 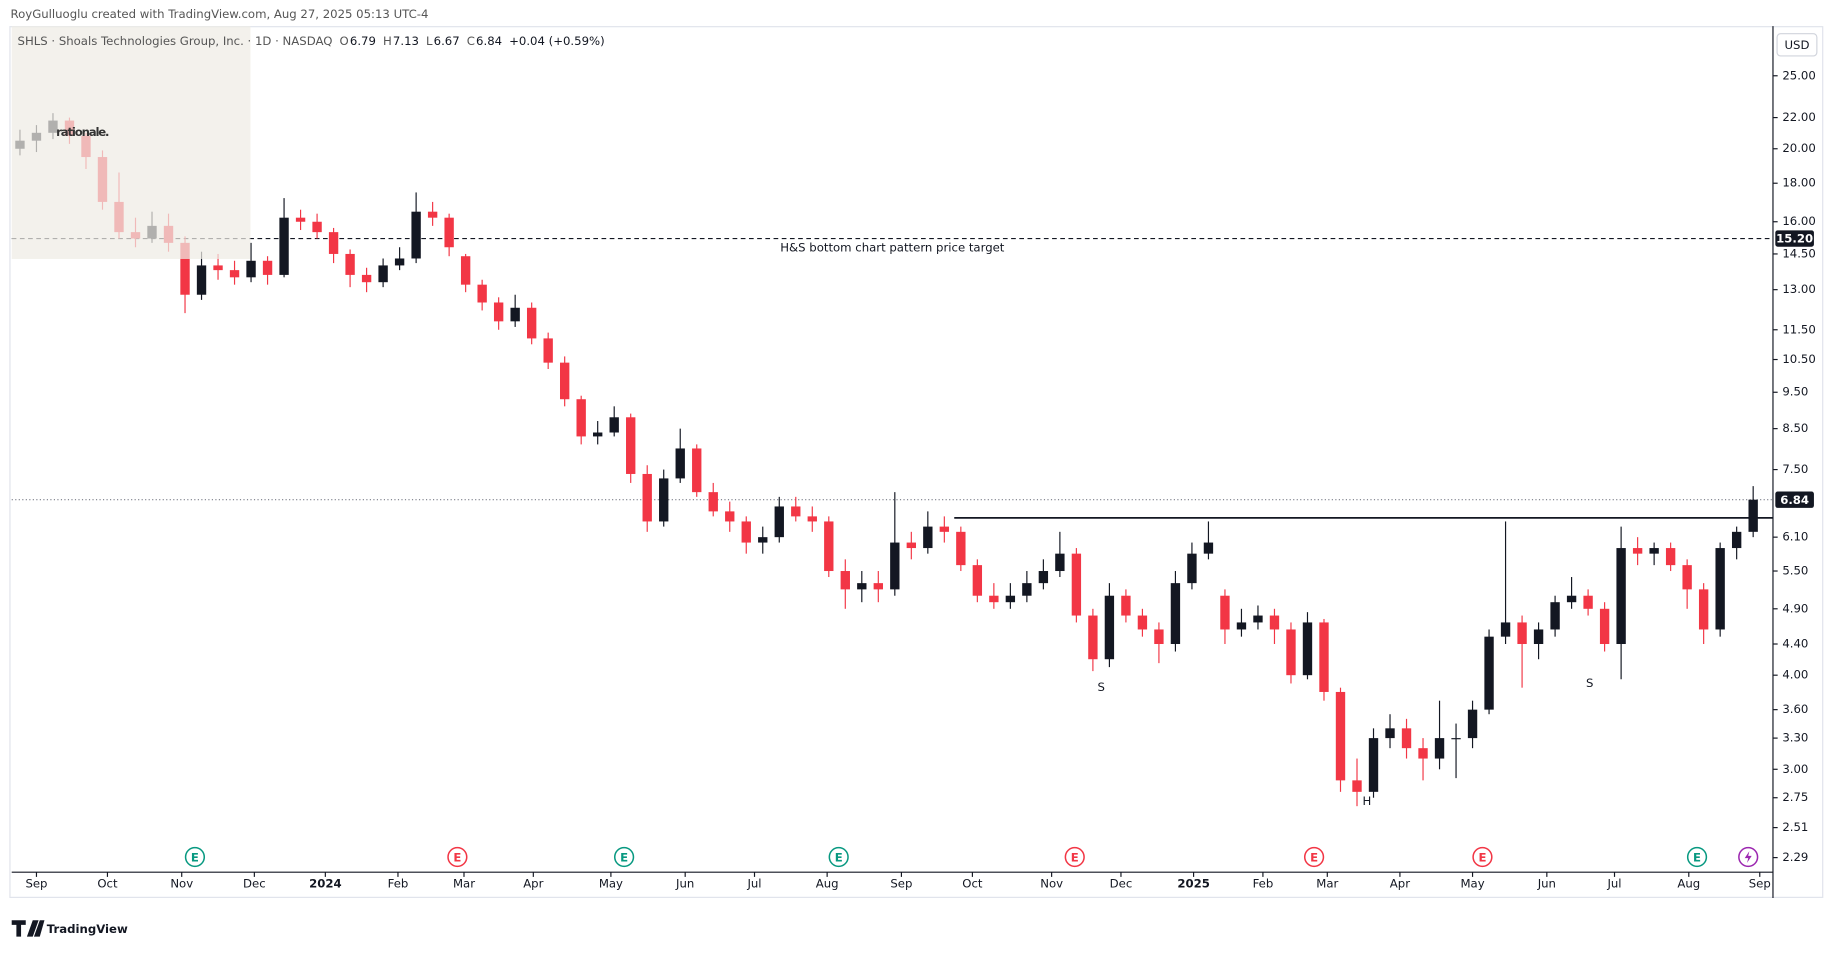 What do you see at coordinates (1795, 675) in the screenshot?
I see `y-tick-label: 4.00` at bounding box center [1795, 675].